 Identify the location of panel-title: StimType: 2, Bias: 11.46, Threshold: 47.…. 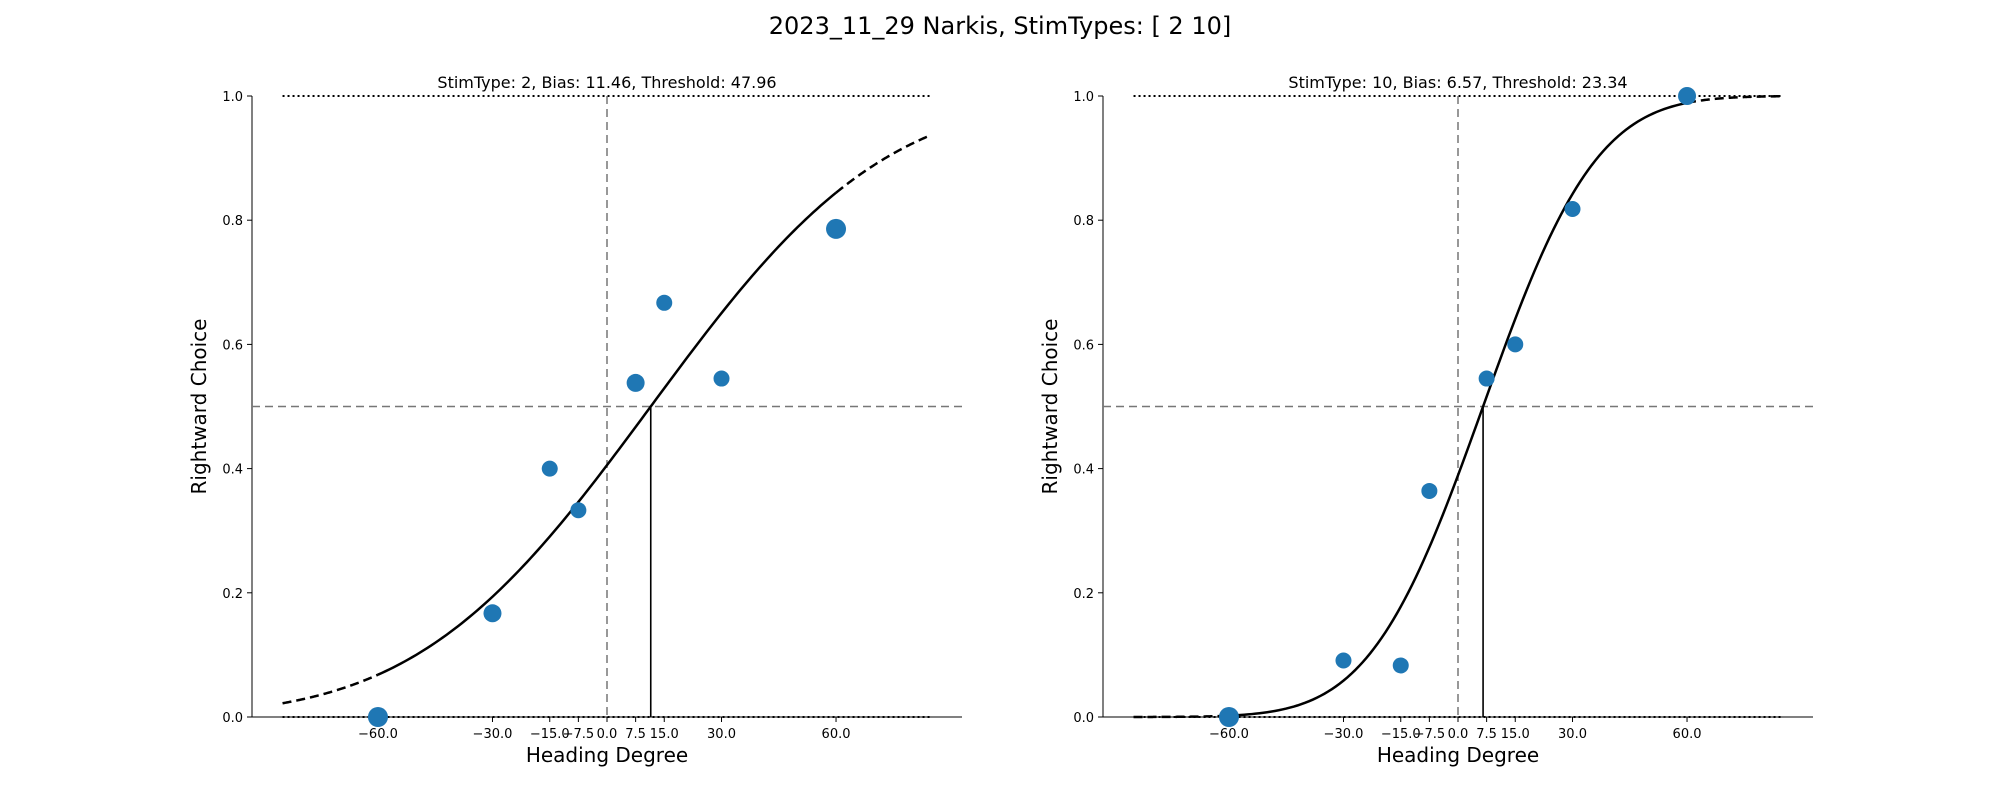
(606, 82).